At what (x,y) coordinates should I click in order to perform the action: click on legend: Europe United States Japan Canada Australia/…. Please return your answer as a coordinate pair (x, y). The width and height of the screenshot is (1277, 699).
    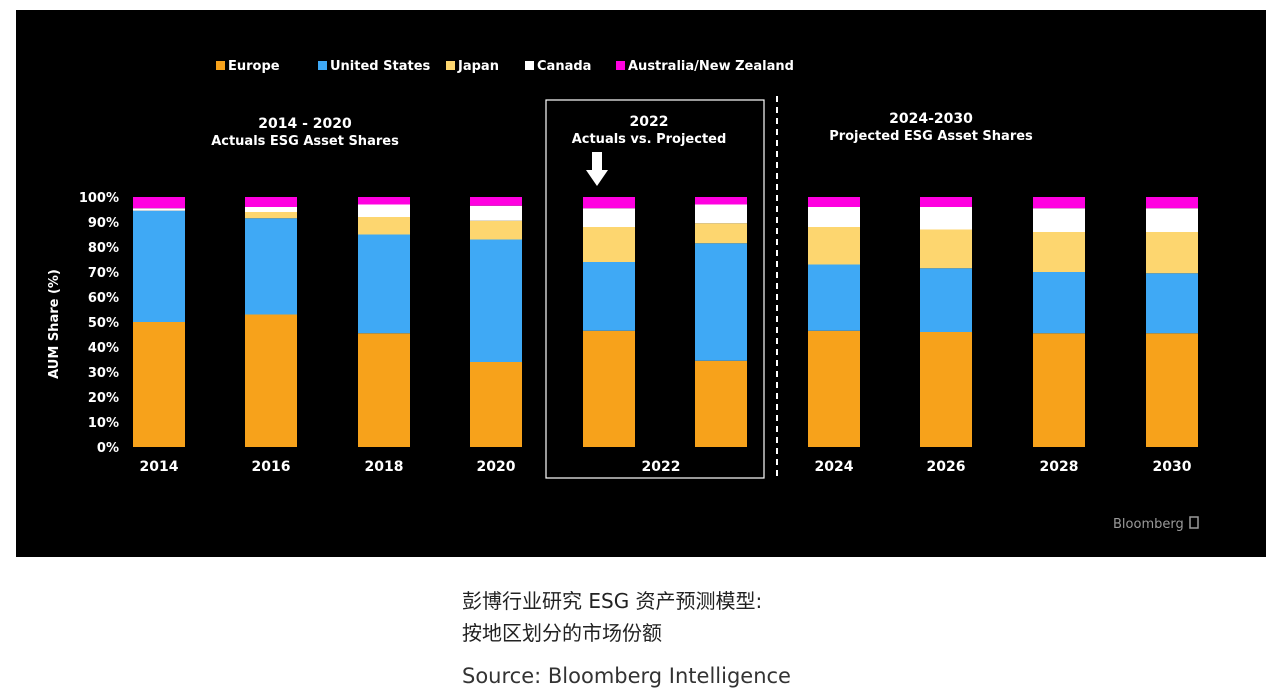
    Looking at the image, I should click on (505, 66).